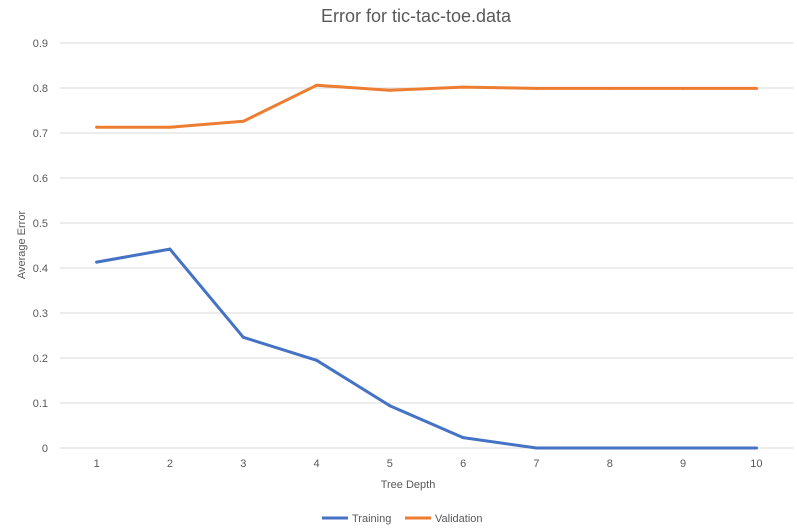  I want to click on y-tick-label: 0.7, so click(40, 134).